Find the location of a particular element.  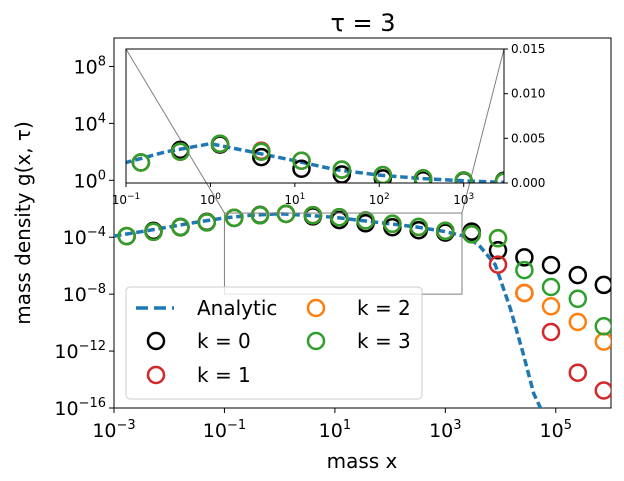

y-tick-label: 10⁸ is located at coordinates (90, 66).